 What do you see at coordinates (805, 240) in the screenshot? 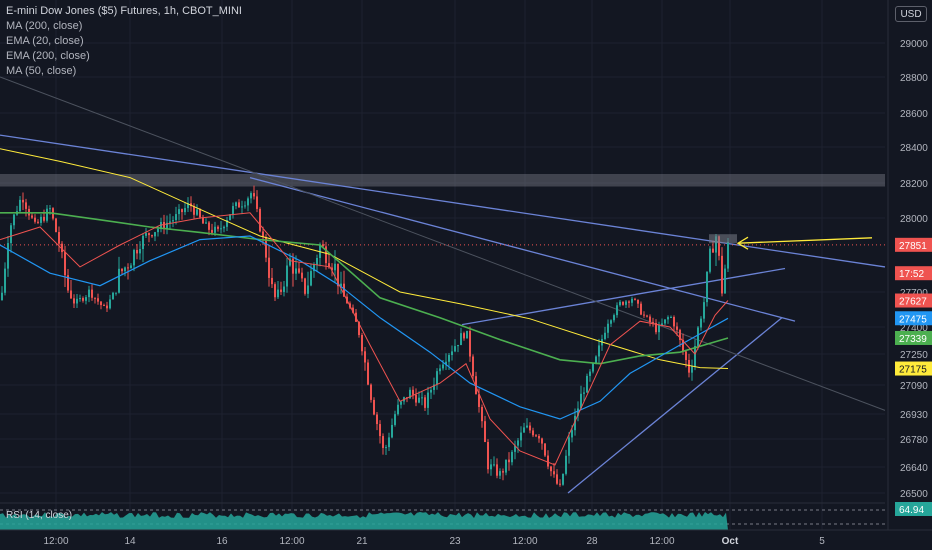
I see `annotation-arrow` at bounding box center [805, 240].